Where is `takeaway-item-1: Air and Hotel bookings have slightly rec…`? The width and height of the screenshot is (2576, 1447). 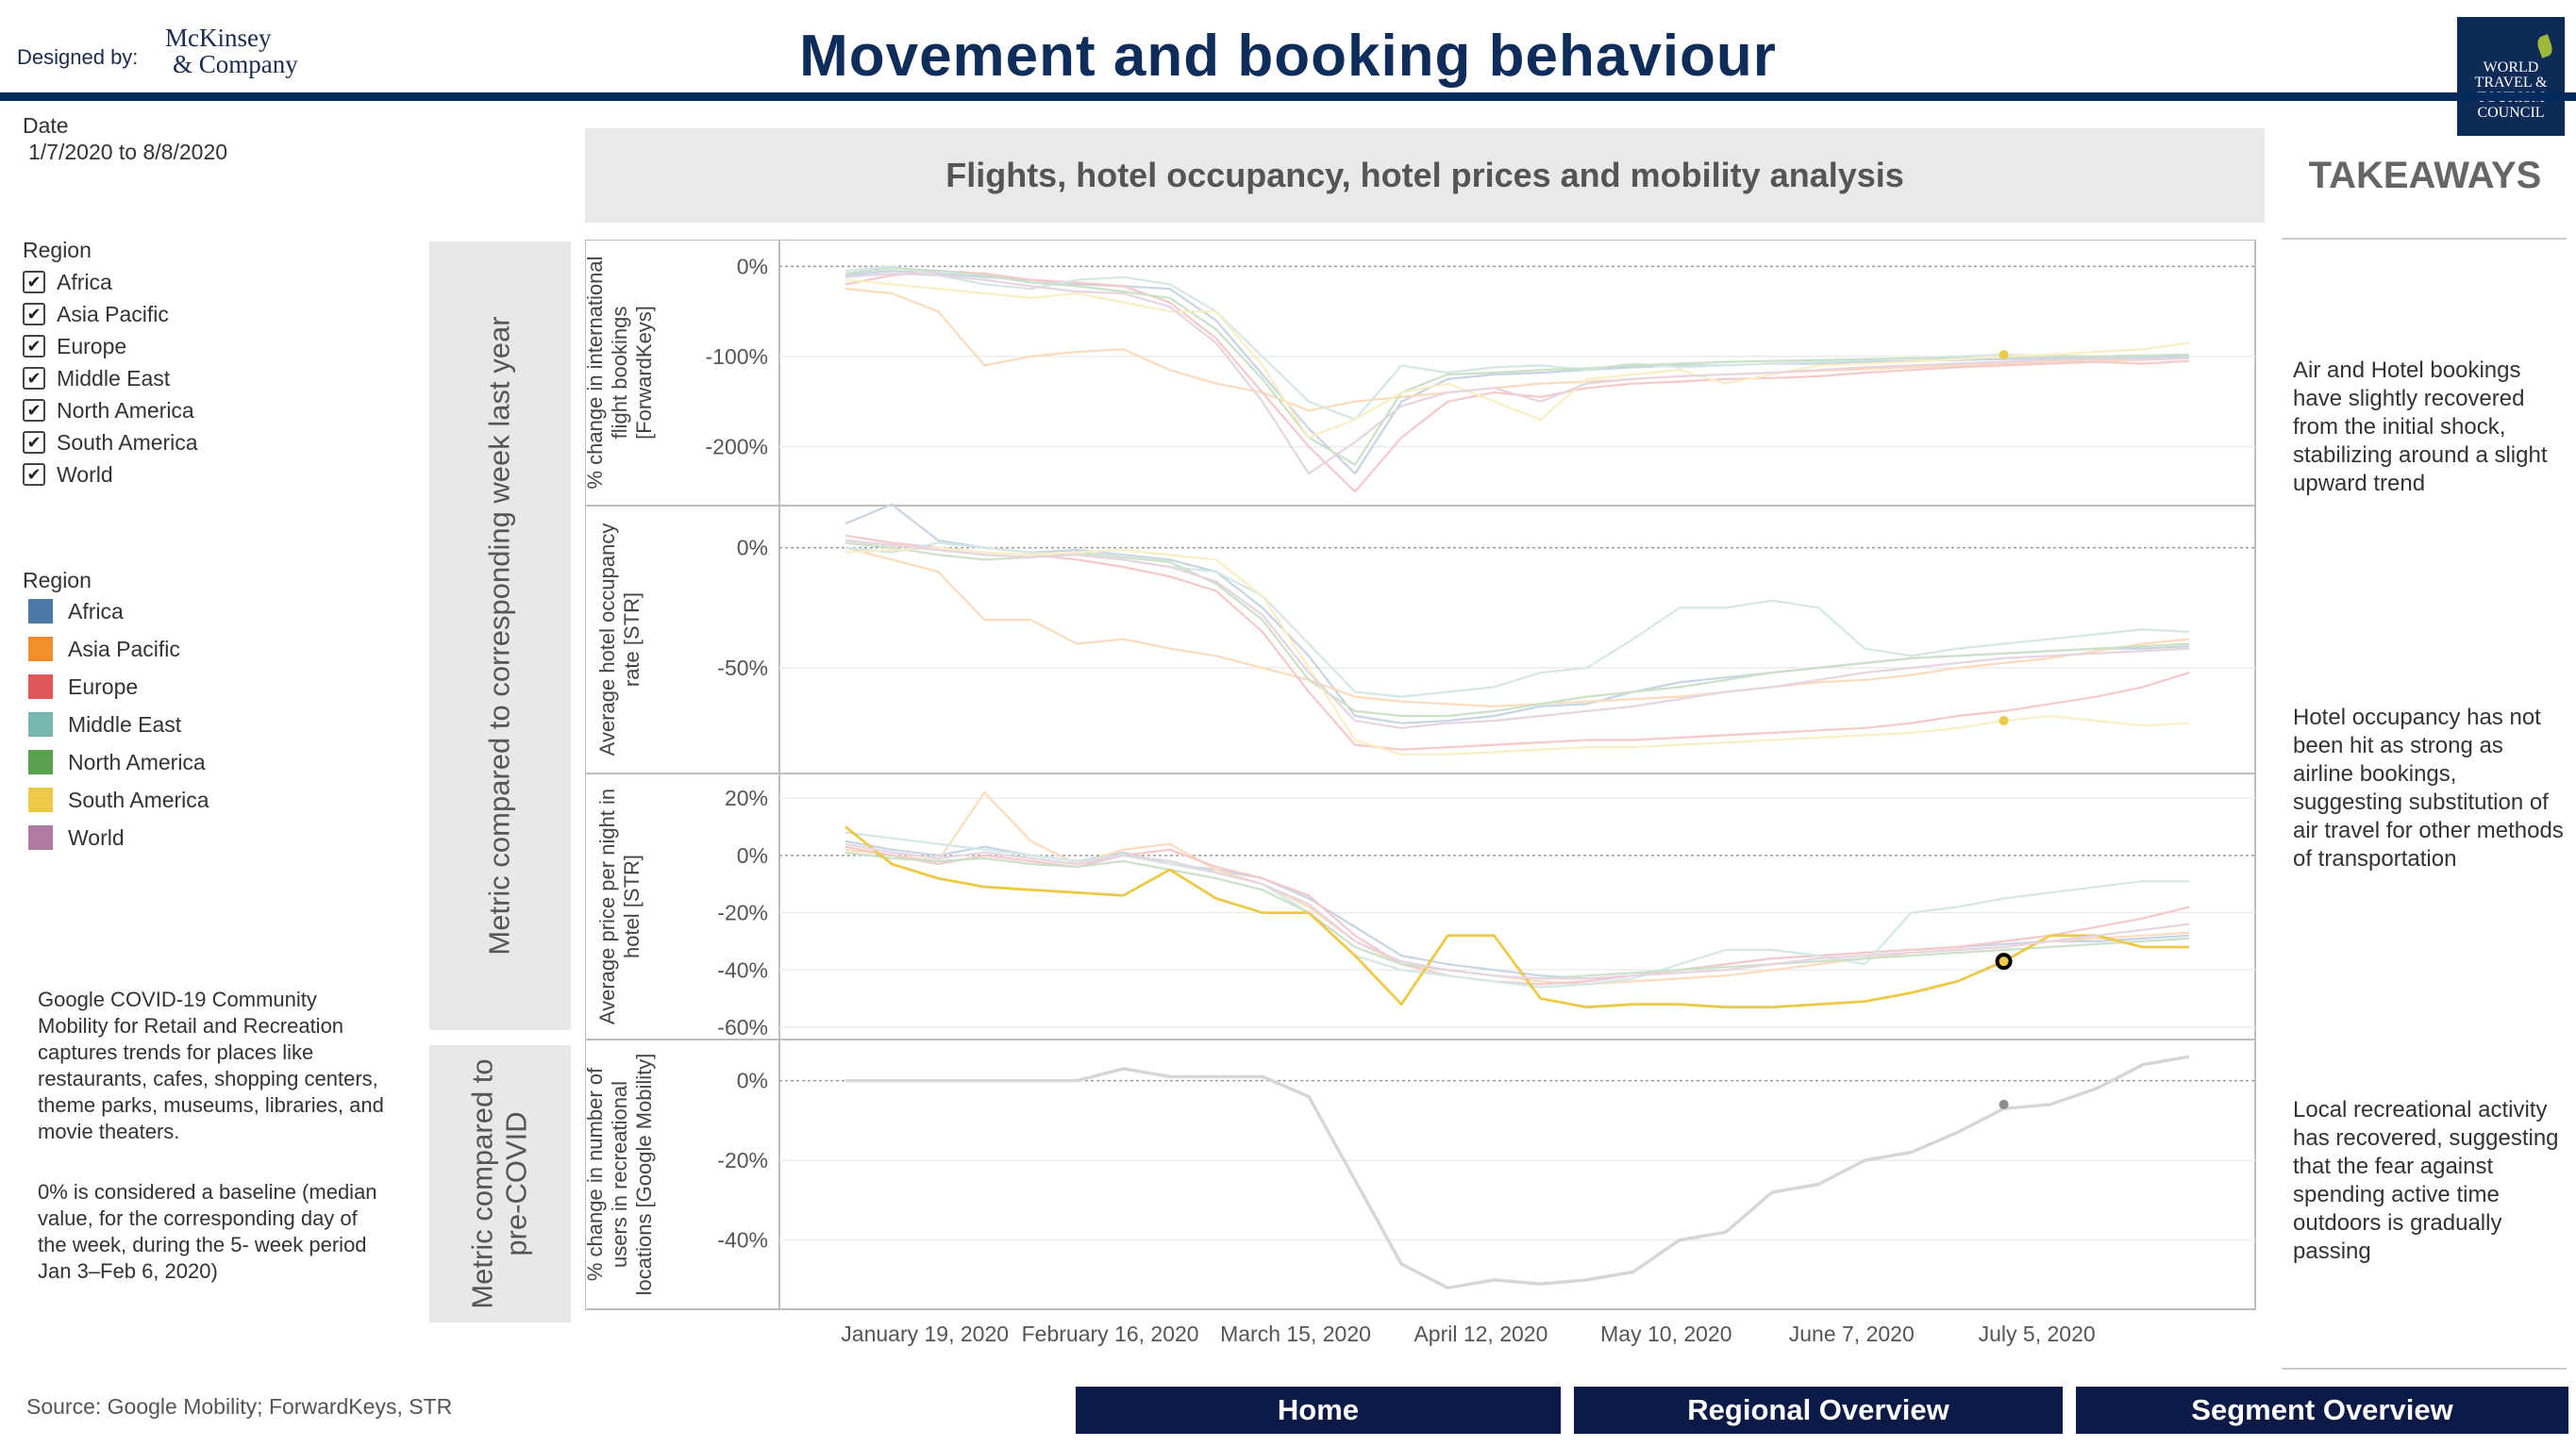
takeaway-item-1: Air and Hotel bookings have slightly rec… is located at coordinates (2420, 427).